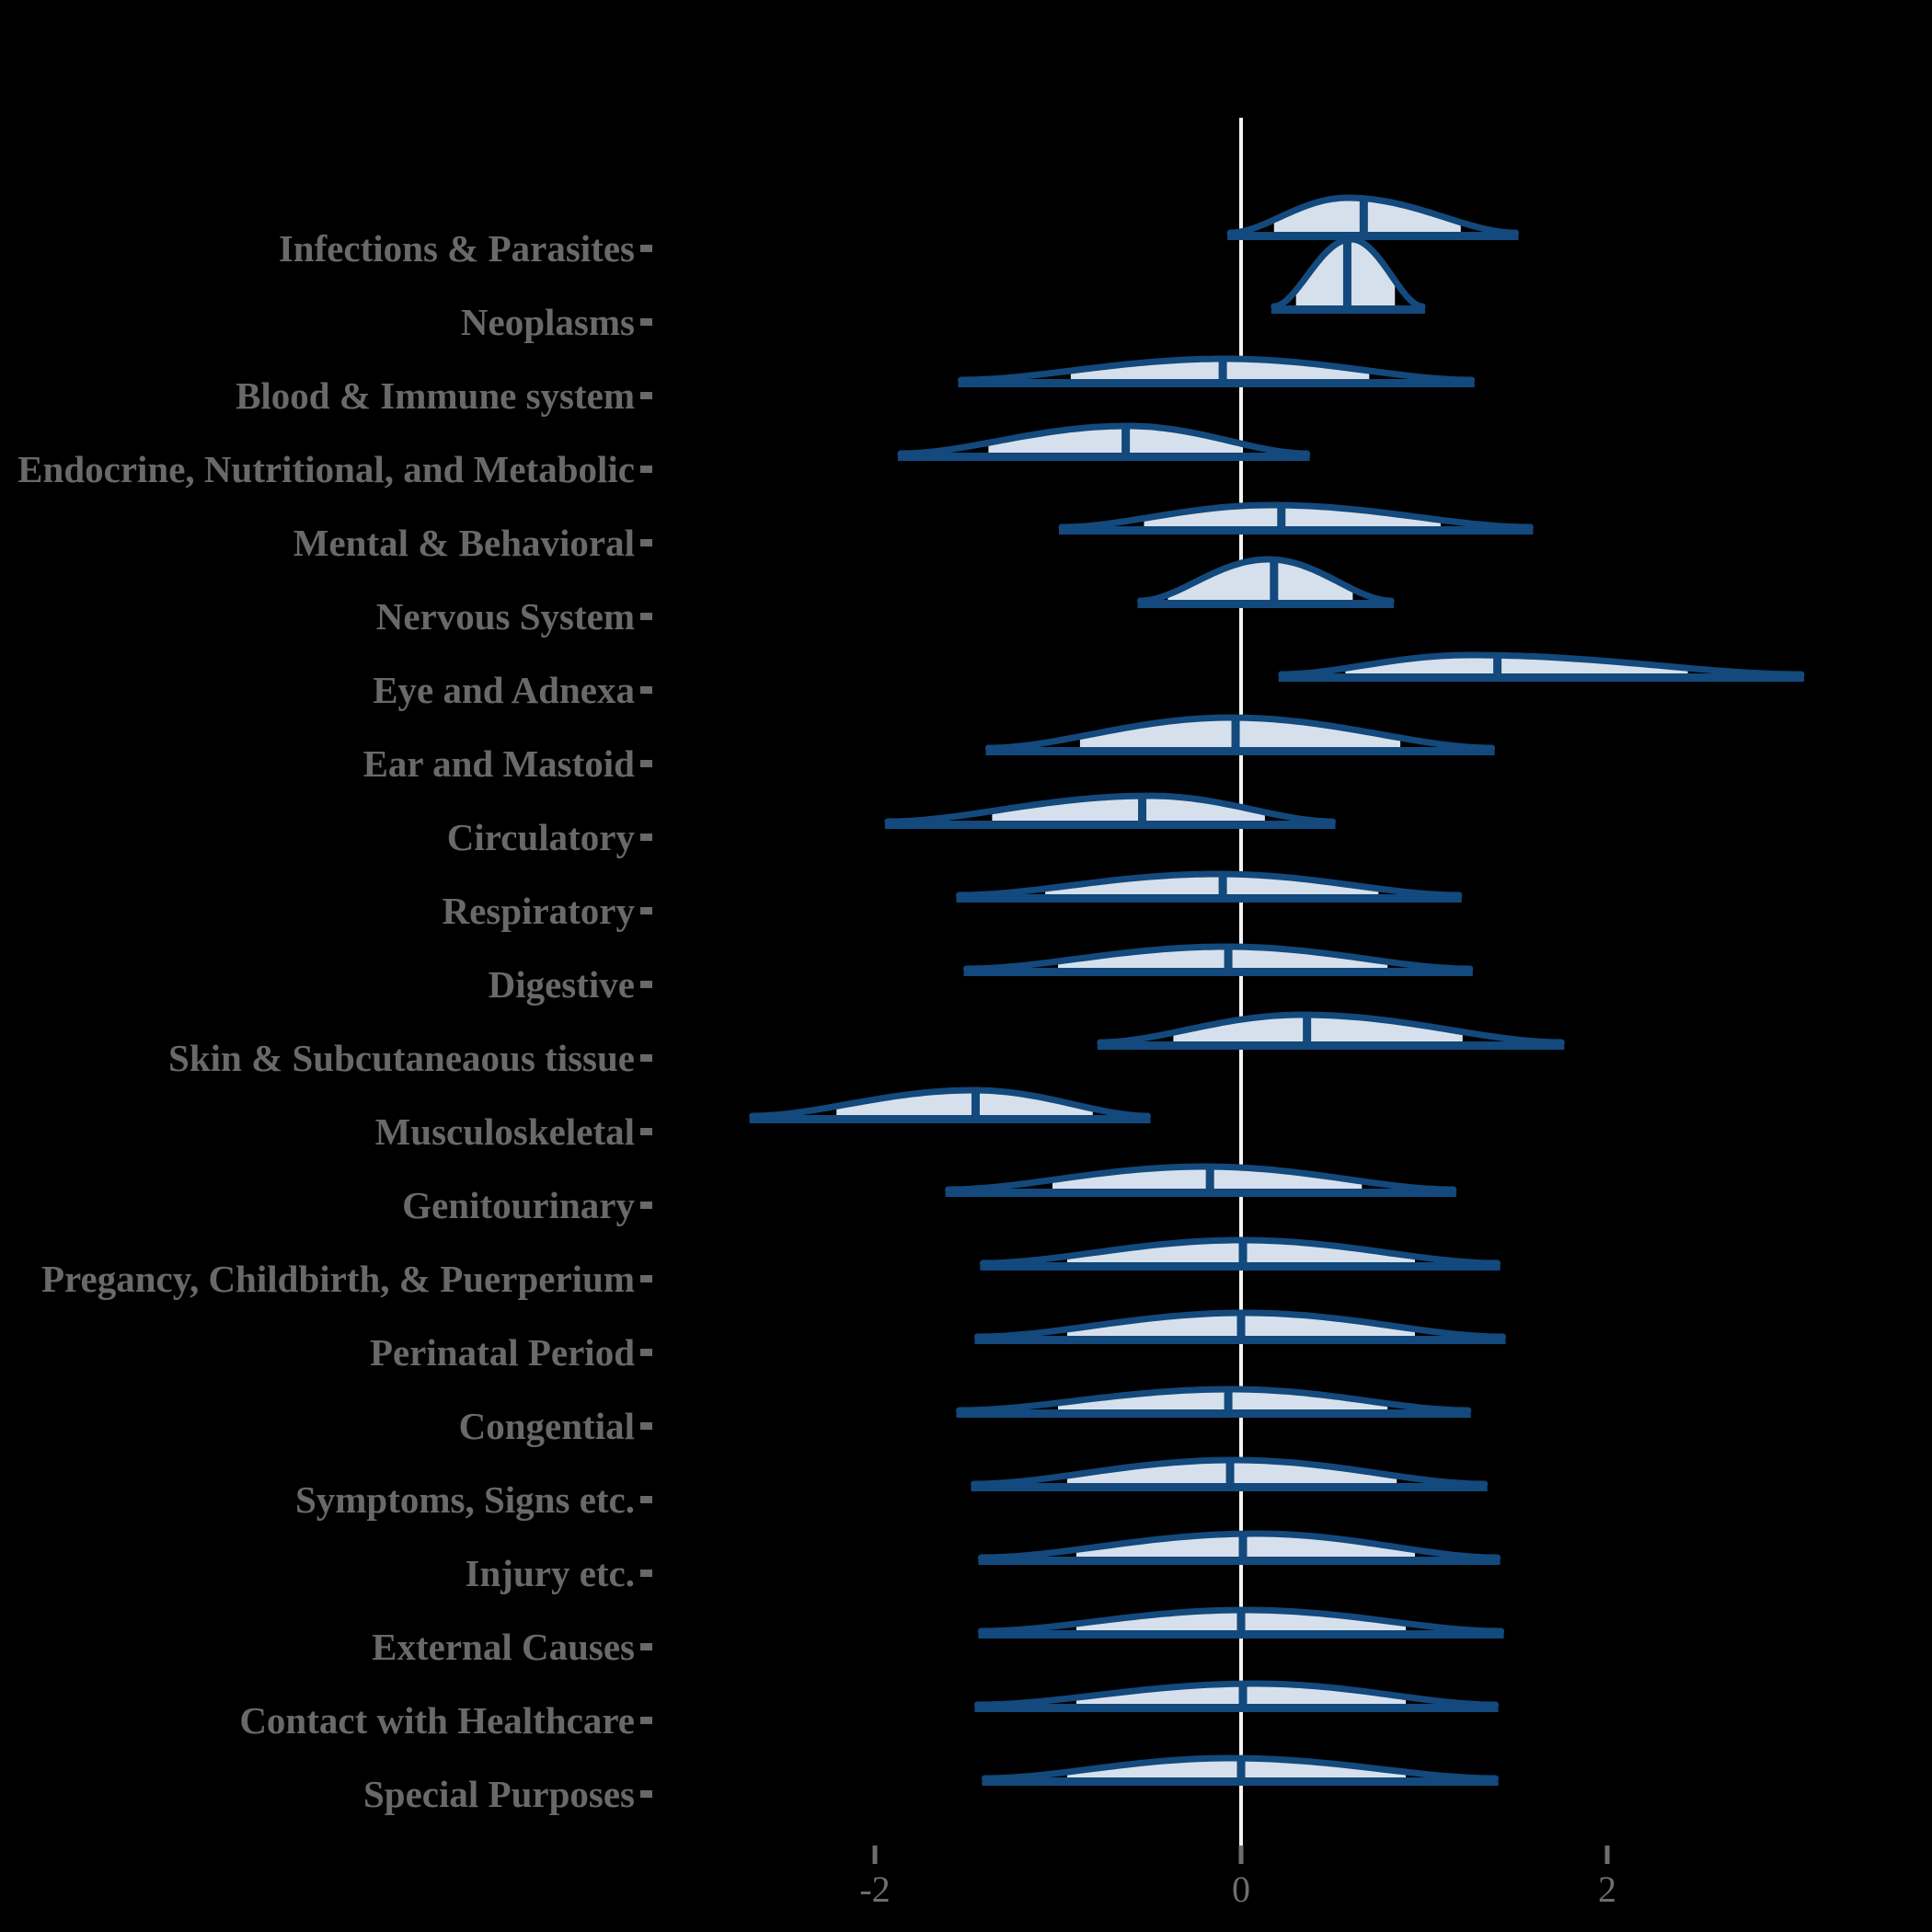  I want to click on category-label: Musculoskeletal, so click(504, 1131).